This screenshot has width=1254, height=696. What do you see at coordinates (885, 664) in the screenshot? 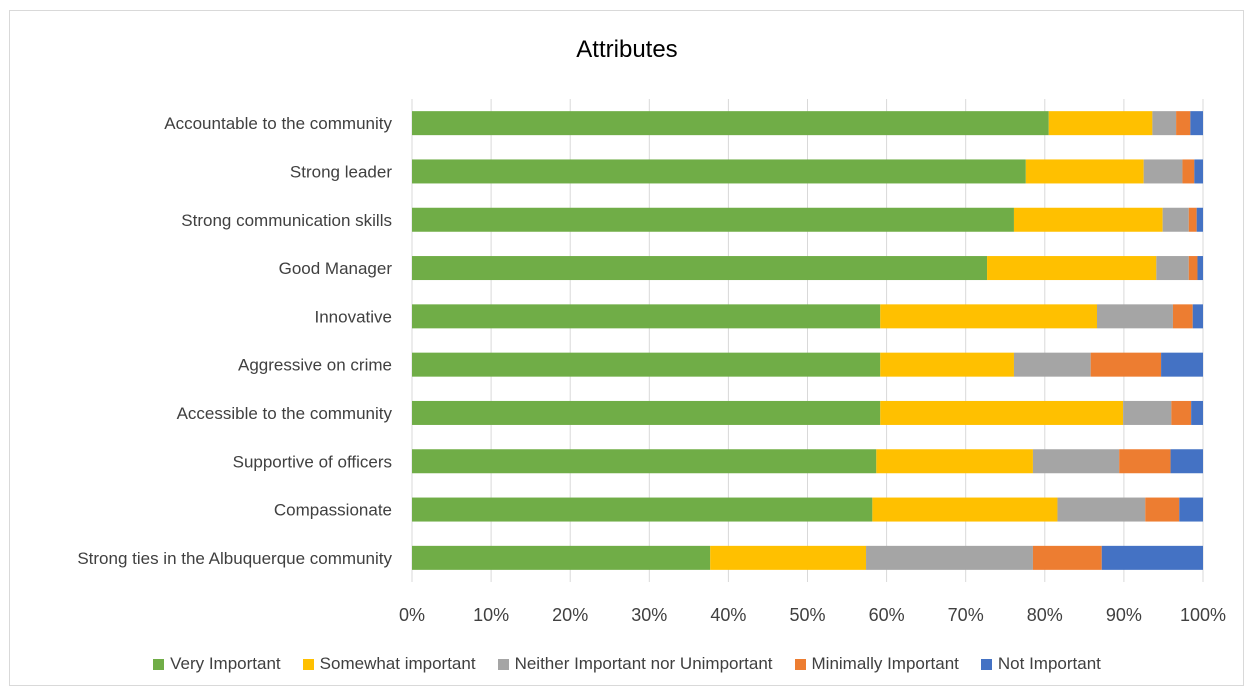
I see `legend-label: Minimally Important` at bounding box center [885, 664].